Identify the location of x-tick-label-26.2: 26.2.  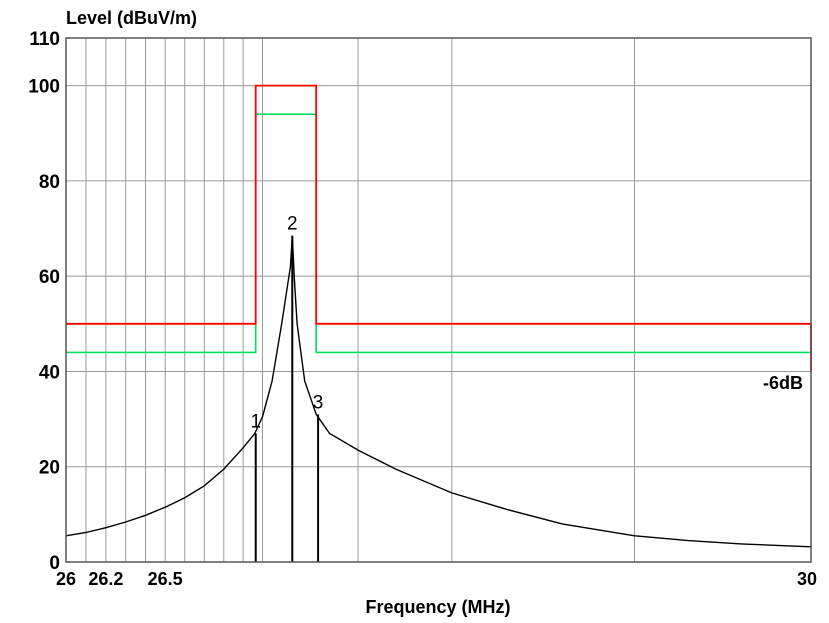
(105, 579).